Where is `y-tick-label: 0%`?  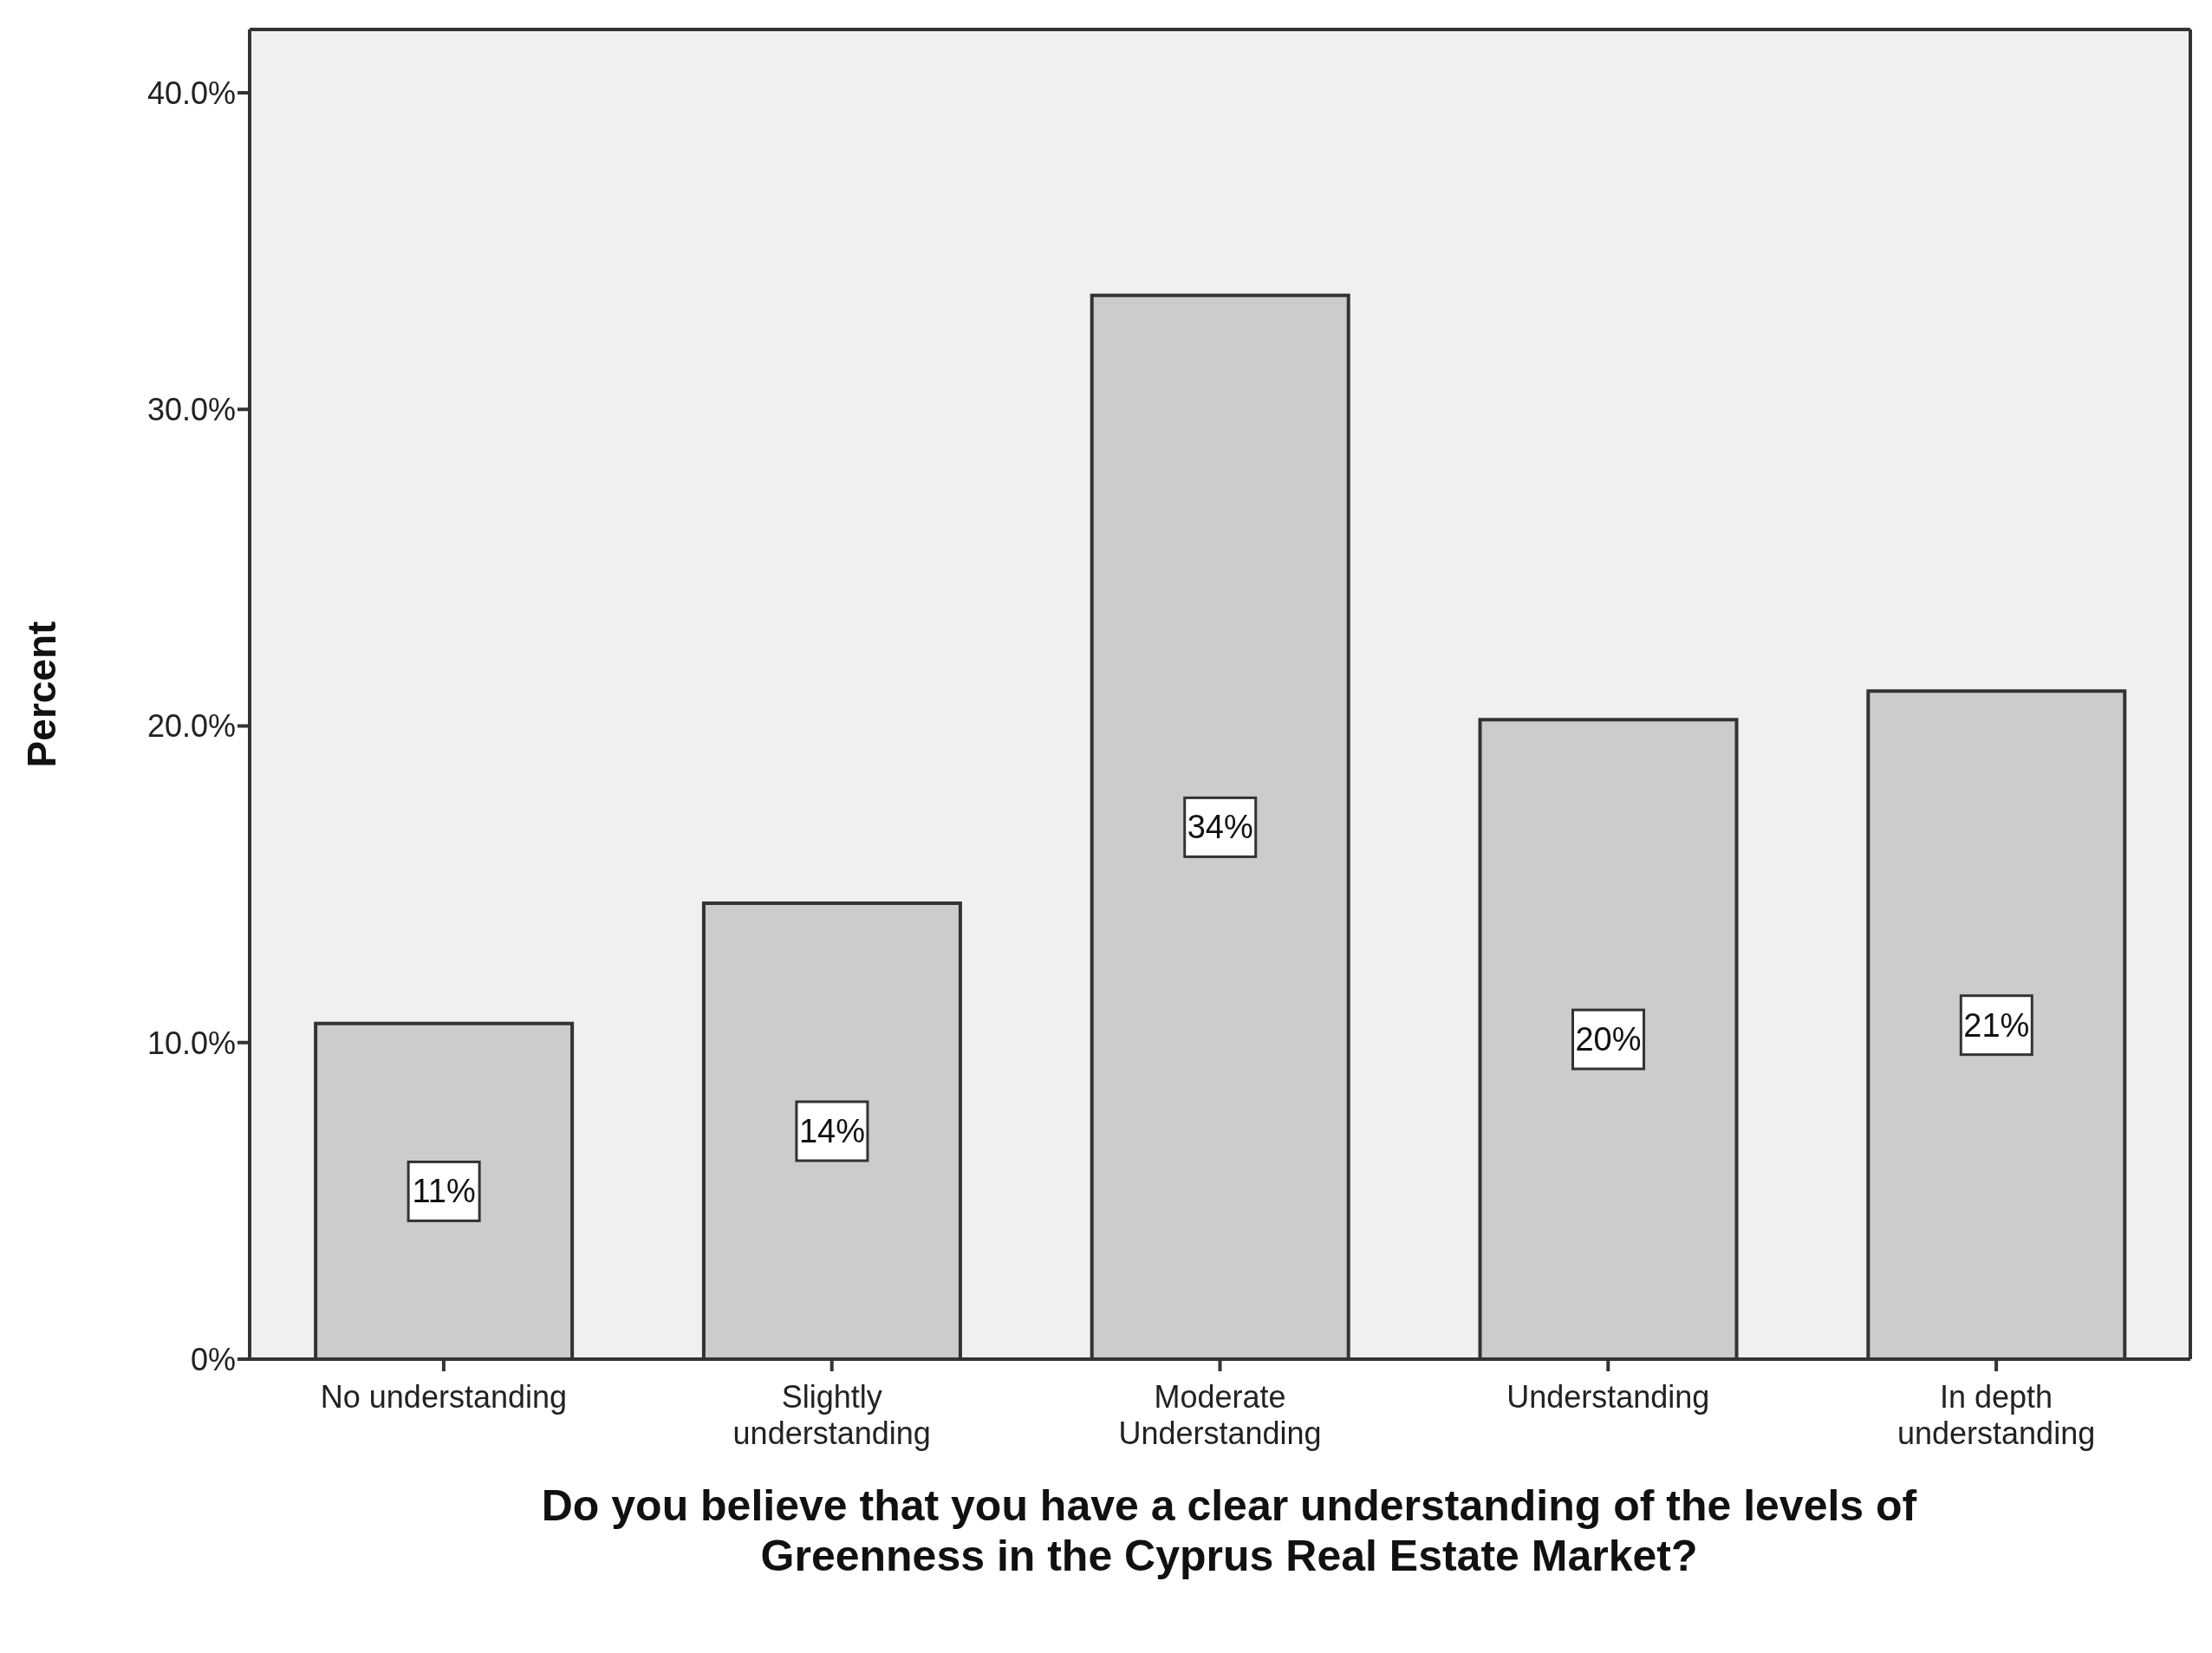 y-tick-label: 0% is located at coordinates (213, 1359).